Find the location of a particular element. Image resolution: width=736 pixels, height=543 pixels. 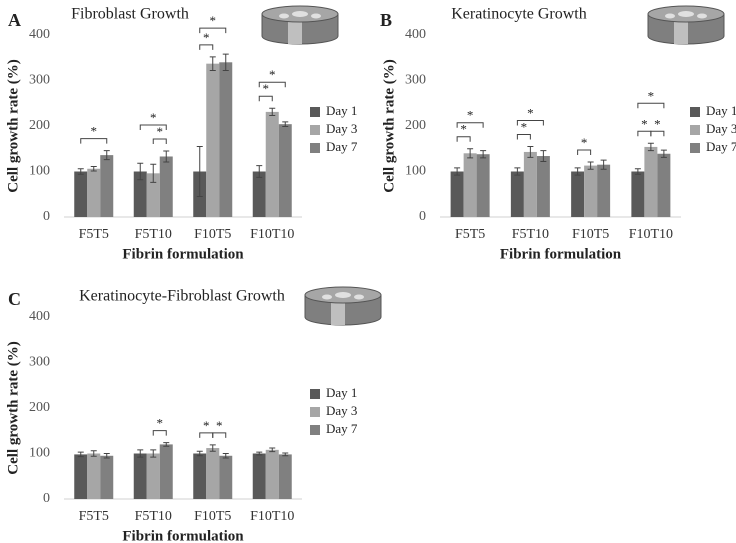

panel-letter: B is located at coordinates (386, 20).